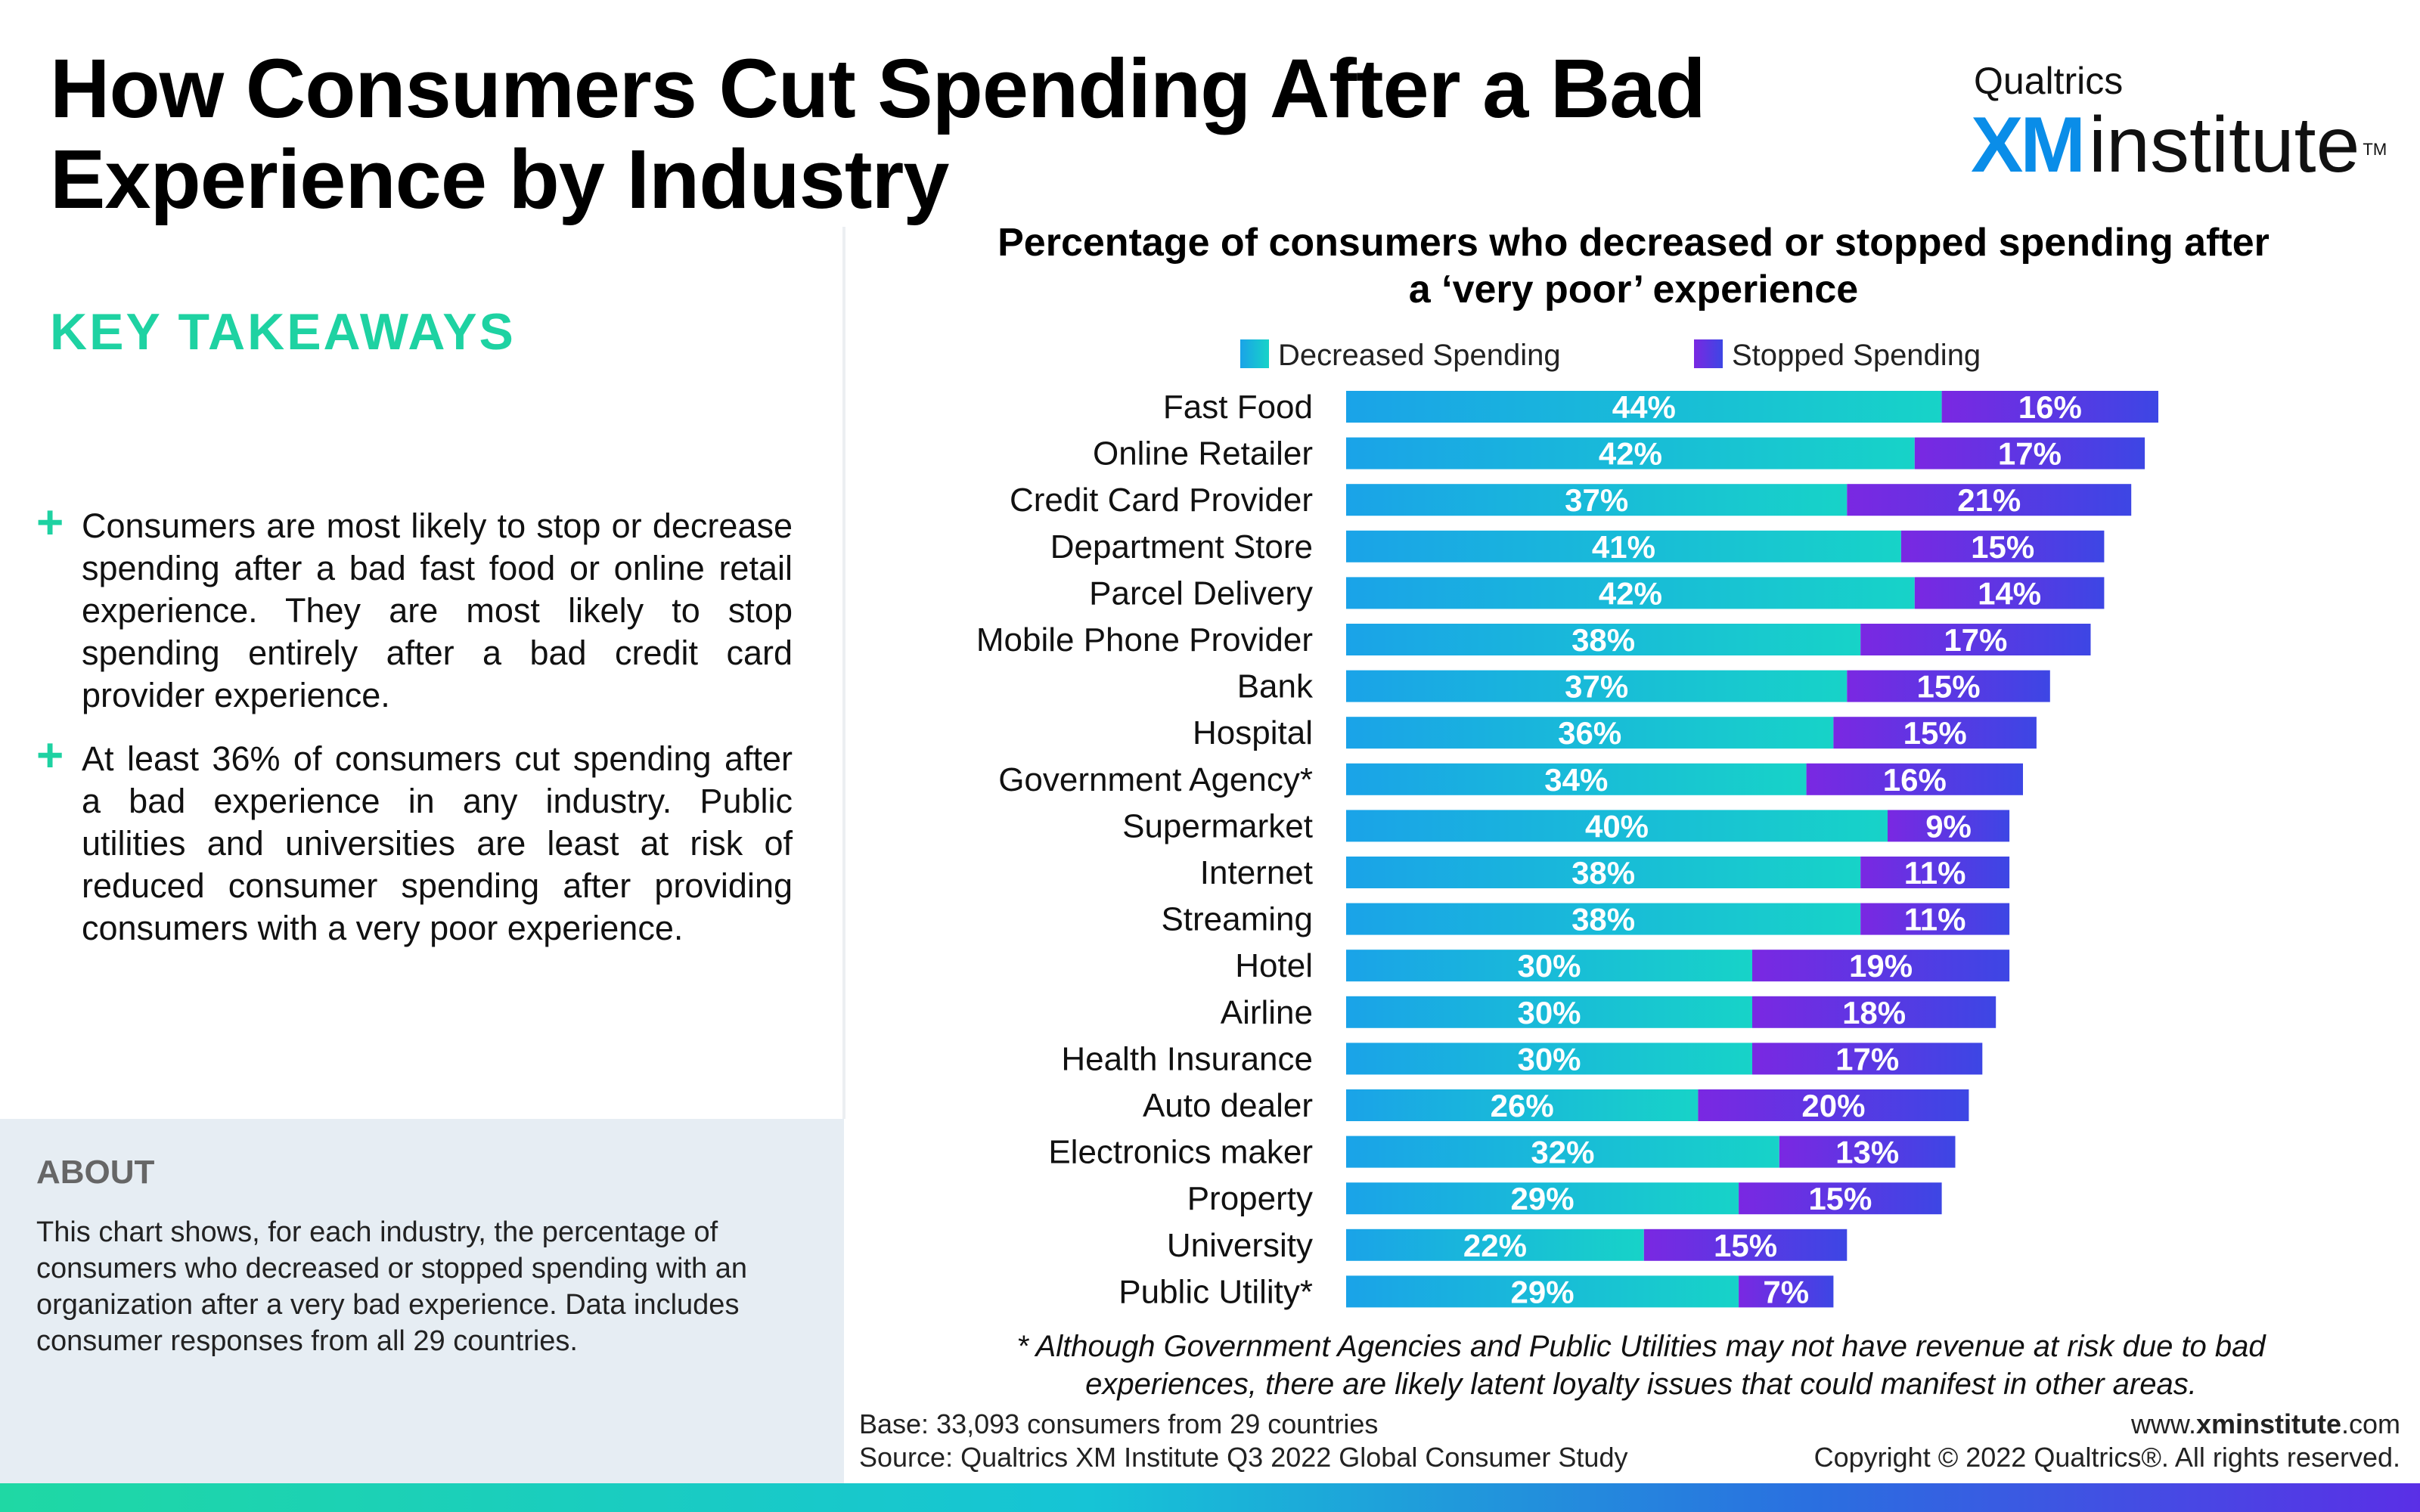  What do you see at coordinates (1215, 1292) in the screenshot?
I see `category-label: Public Utility*` at bounding box center [1215, 1292].